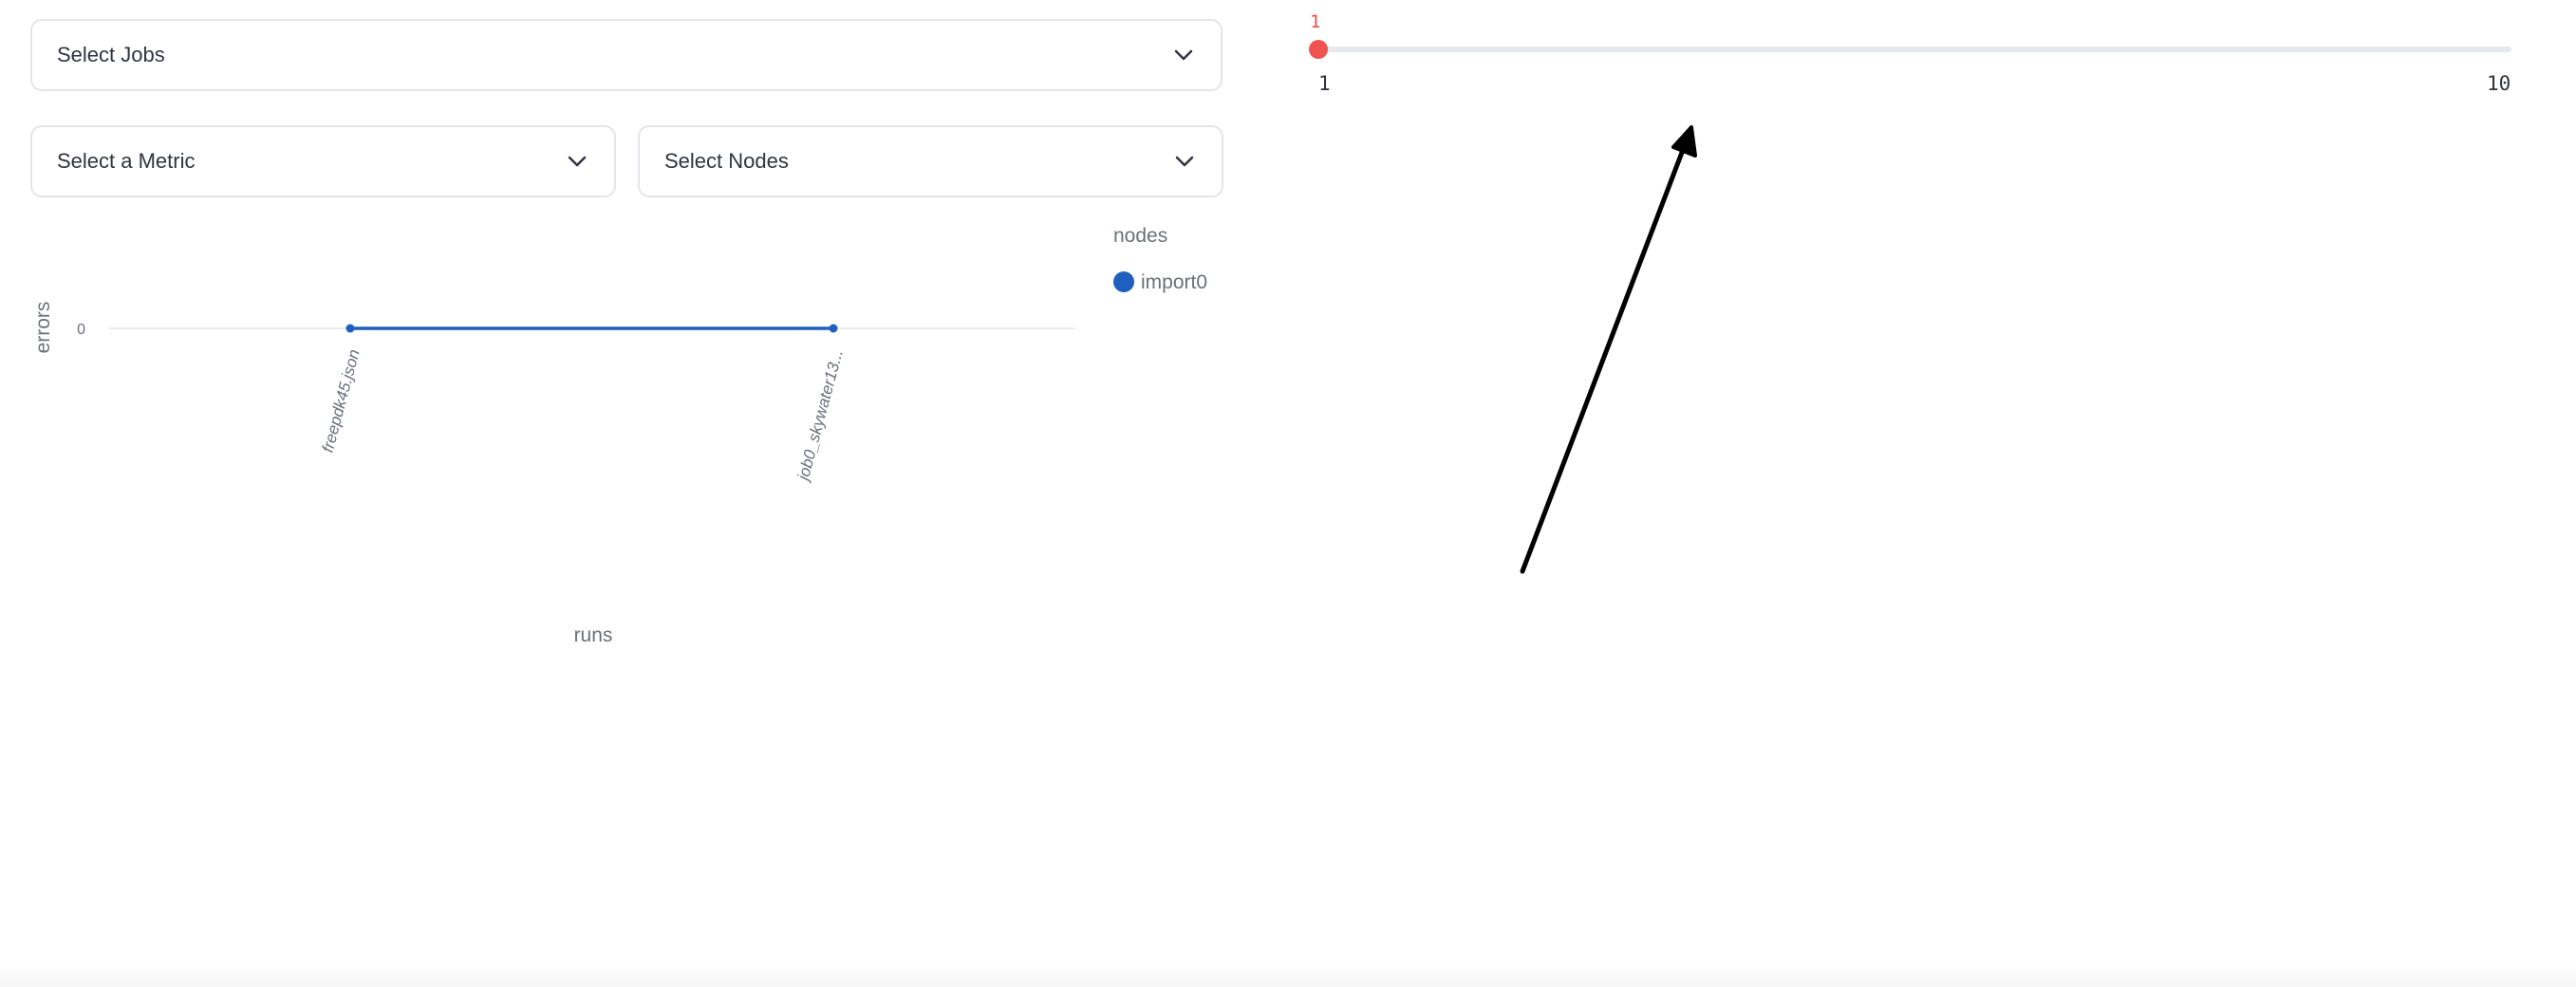 Image resolution: width=2576 pixels, height=987 pixels. Describe the element at coordinates (1319, 49) in the screenshot. I see `slider-thumb` at that location.